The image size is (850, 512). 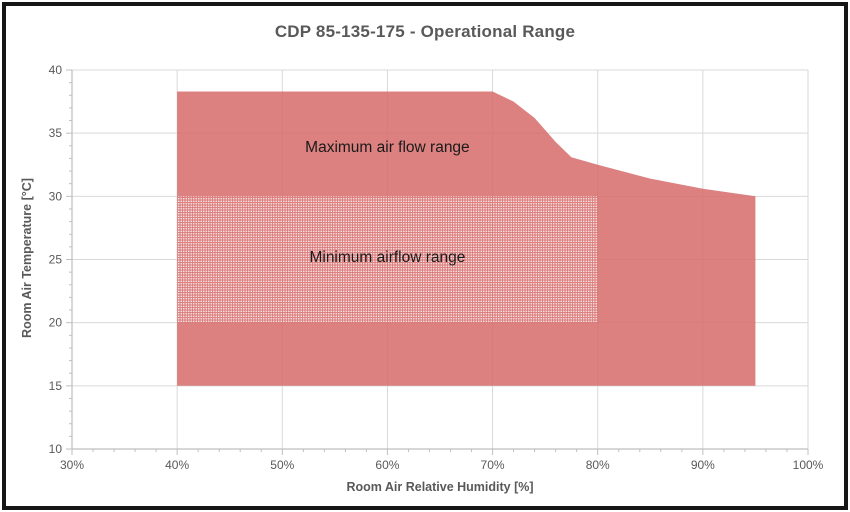 What do you see at coordinates (387, 465) in the screenshot?
I see `x-tick-label: 60%` at bounding box center [387, 465].